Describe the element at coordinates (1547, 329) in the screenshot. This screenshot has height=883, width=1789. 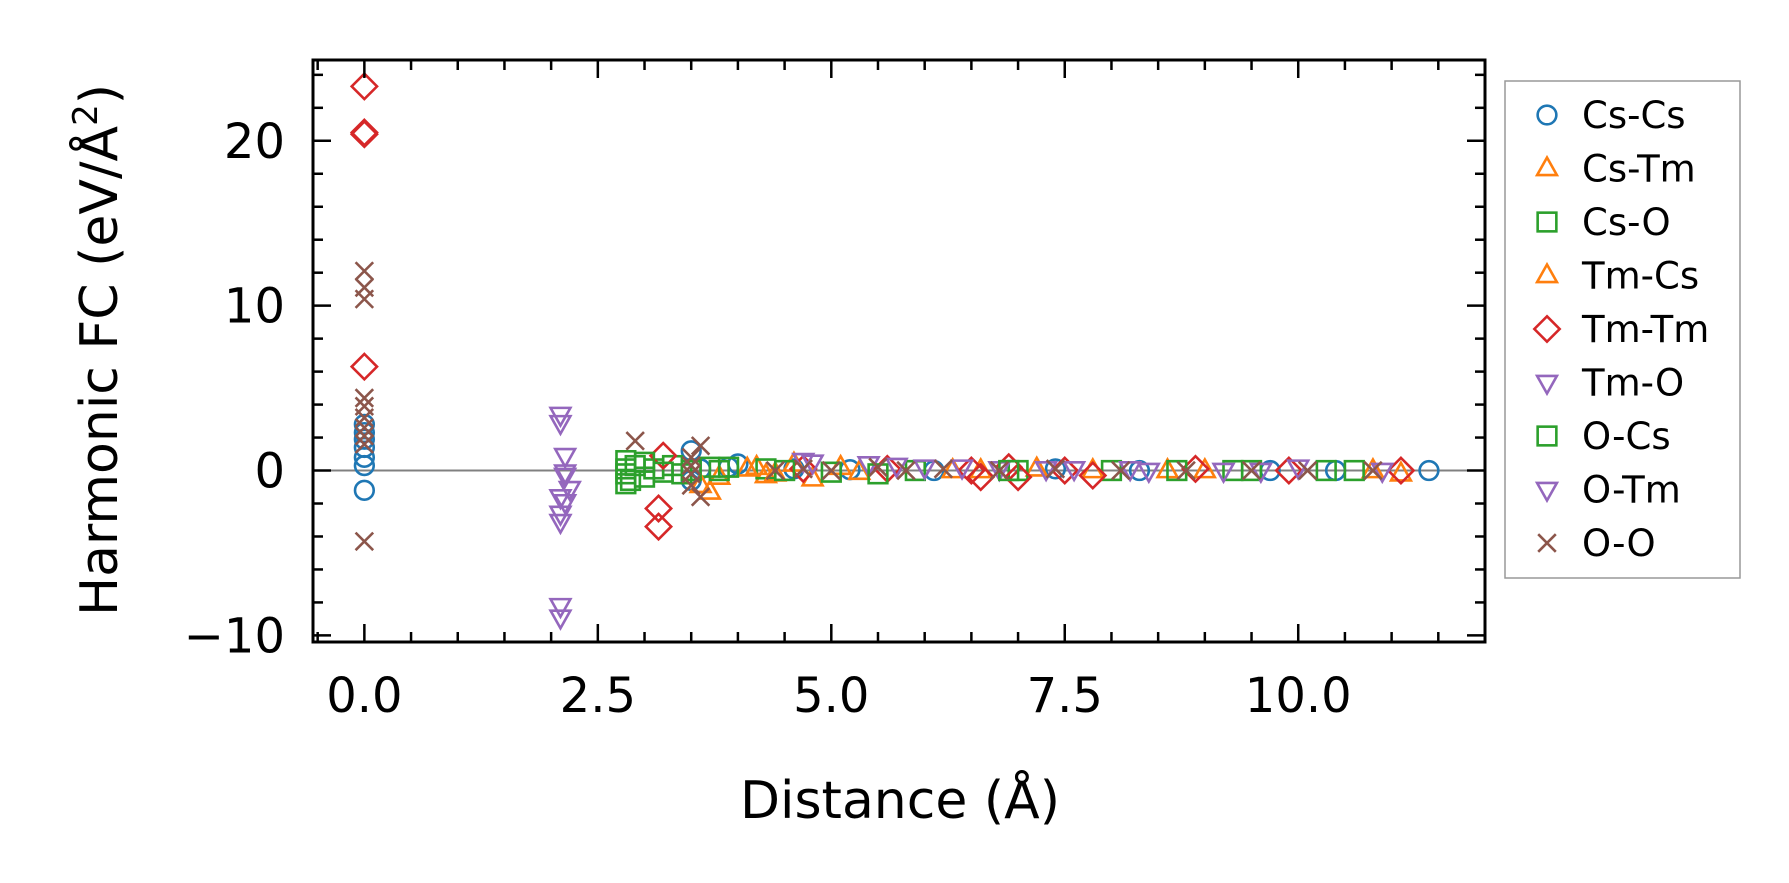
I see `legend-marker-tm-tm` at that location.